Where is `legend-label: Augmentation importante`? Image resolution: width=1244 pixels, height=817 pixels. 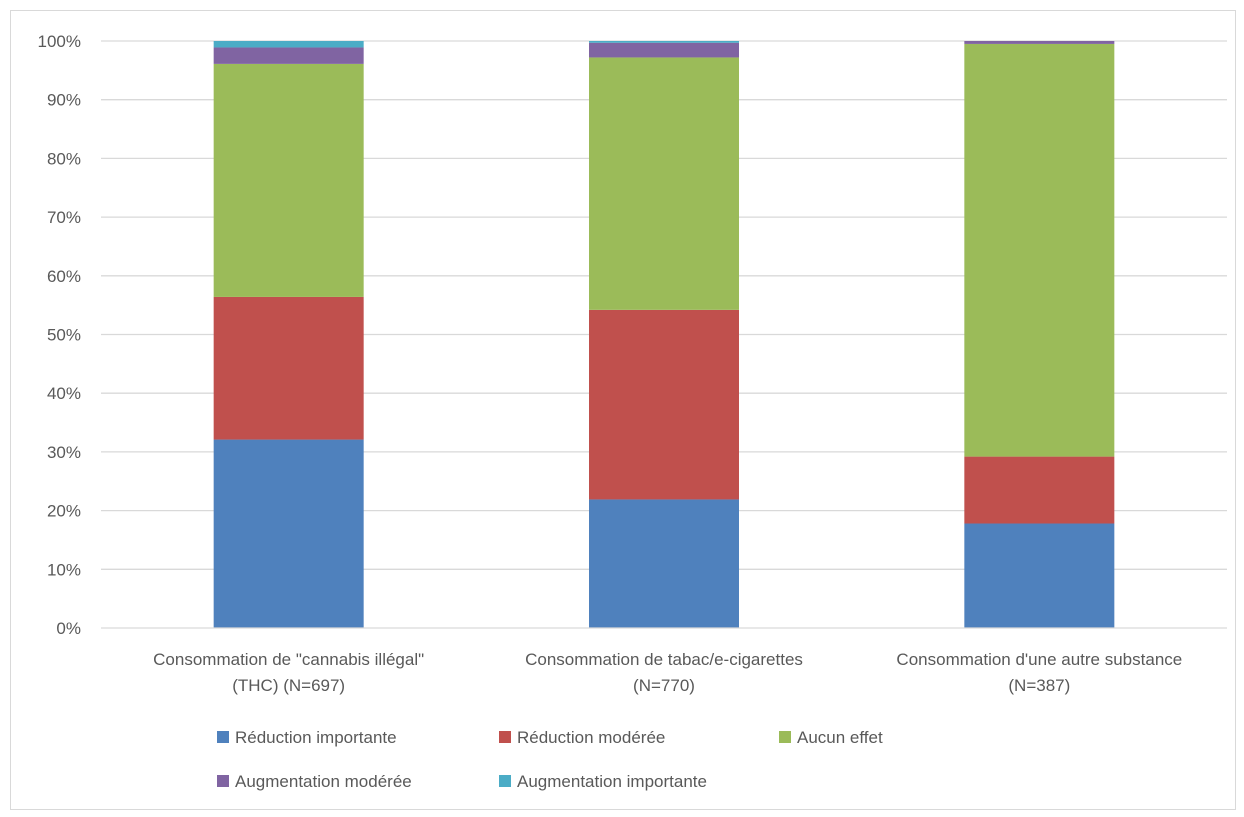
legend-label: Augmentation importante is located at coordinates (612, 781).